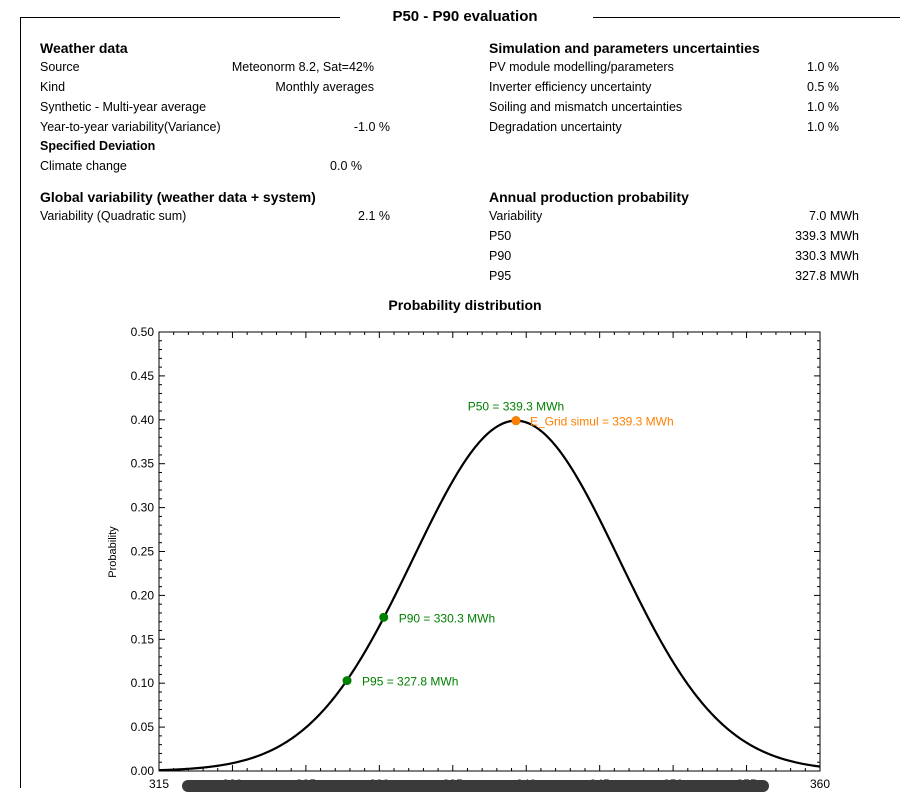 Image resolution: width=900 pixels, height=792 pixels. What do you see at coordinates (465, 305) in the screenshot?
I see `chart-title: Probability distribution` at bounding box center [465, 305].